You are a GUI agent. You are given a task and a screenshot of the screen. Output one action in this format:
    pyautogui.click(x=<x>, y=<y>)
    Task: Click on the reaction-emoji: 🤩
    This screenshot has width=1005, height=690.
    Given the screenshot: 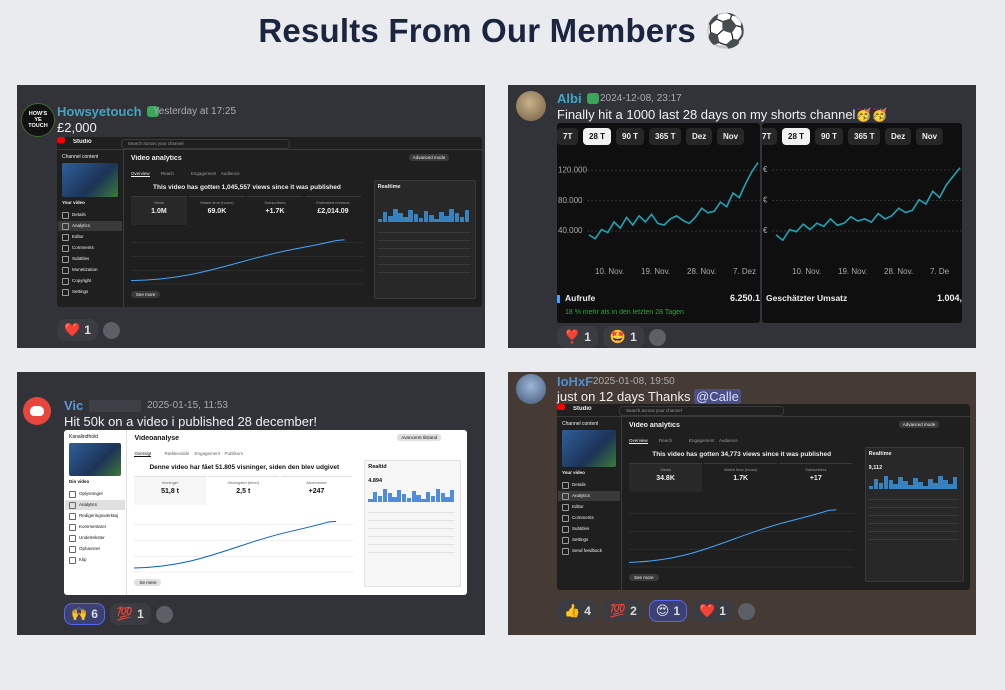 What is the action you would take?
    pyautogui.click(x=618, y=336)
    